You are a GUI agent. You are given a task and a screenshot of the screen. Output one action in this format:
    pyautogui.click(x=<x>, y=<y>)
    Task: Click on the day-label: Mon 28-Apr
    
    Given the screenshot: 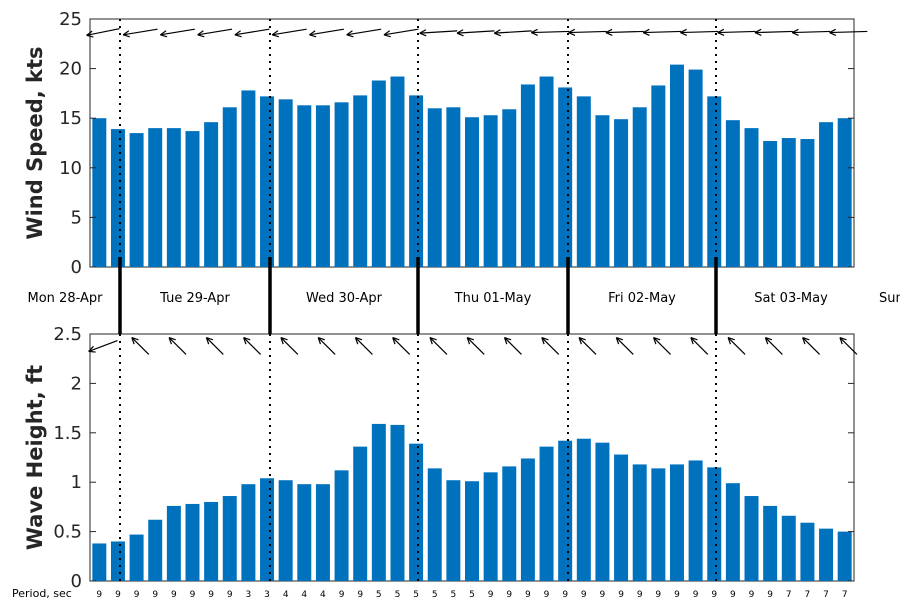 What is the action you would take?
    pyautogui.click(x=66, y=298)
    